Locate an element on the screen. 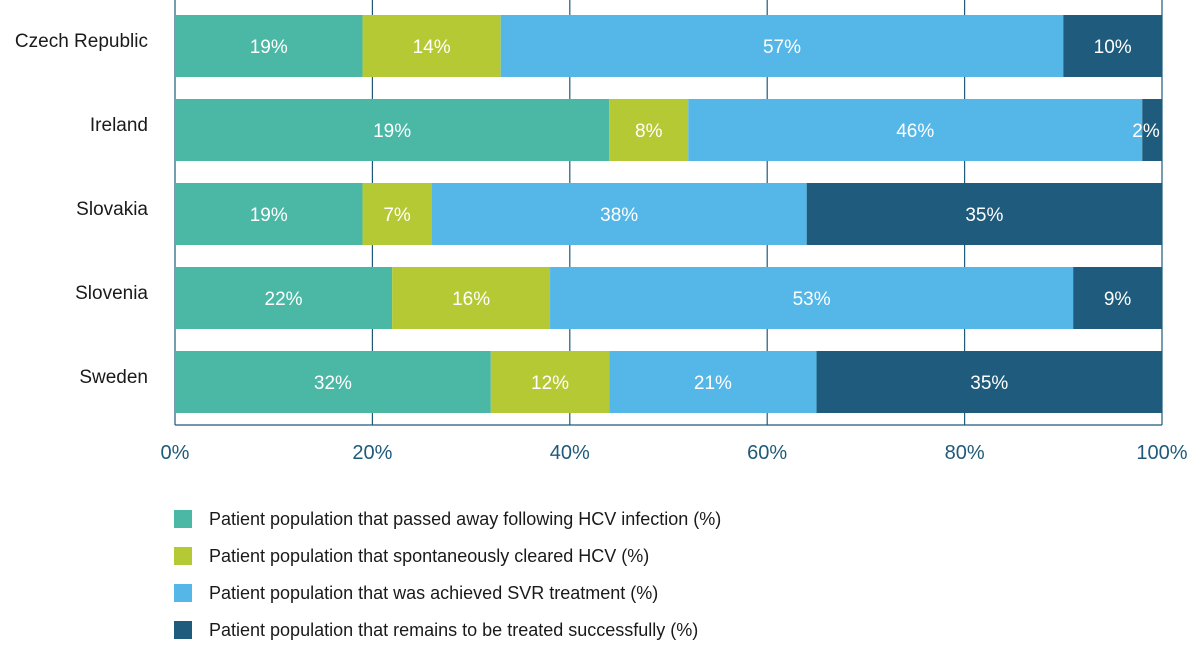  data-label: 14% is located at coordinates (432, 47).